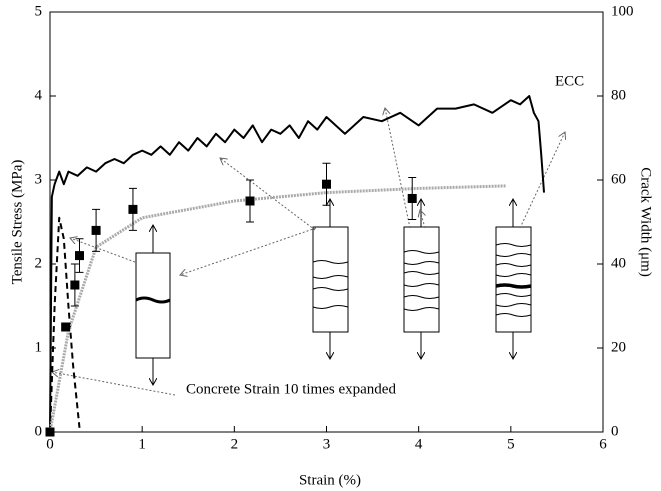 The image size is (661, 491). What do you see at coordinates (615, 431) in the screenshot?
I see `y2-tick-label: 0` at bounding box center [615, 431].